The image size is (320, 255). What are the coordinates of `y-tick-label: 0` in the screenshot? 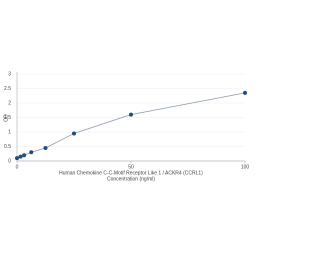 It's located at (9, 161).